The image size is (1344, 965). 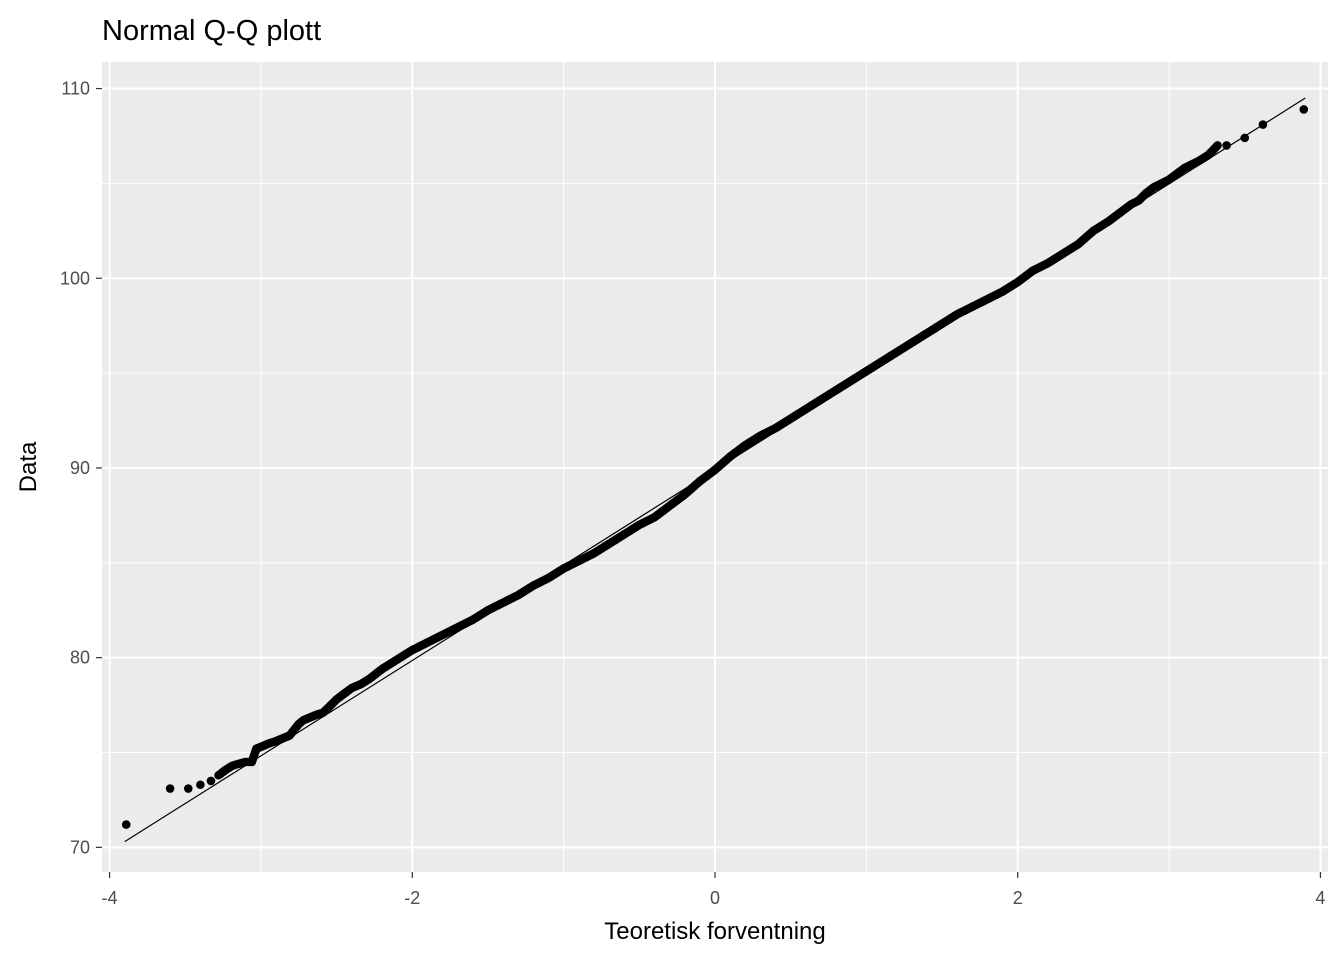 I want to click on x-tick-label: 4, so click(x=1320, y=898).